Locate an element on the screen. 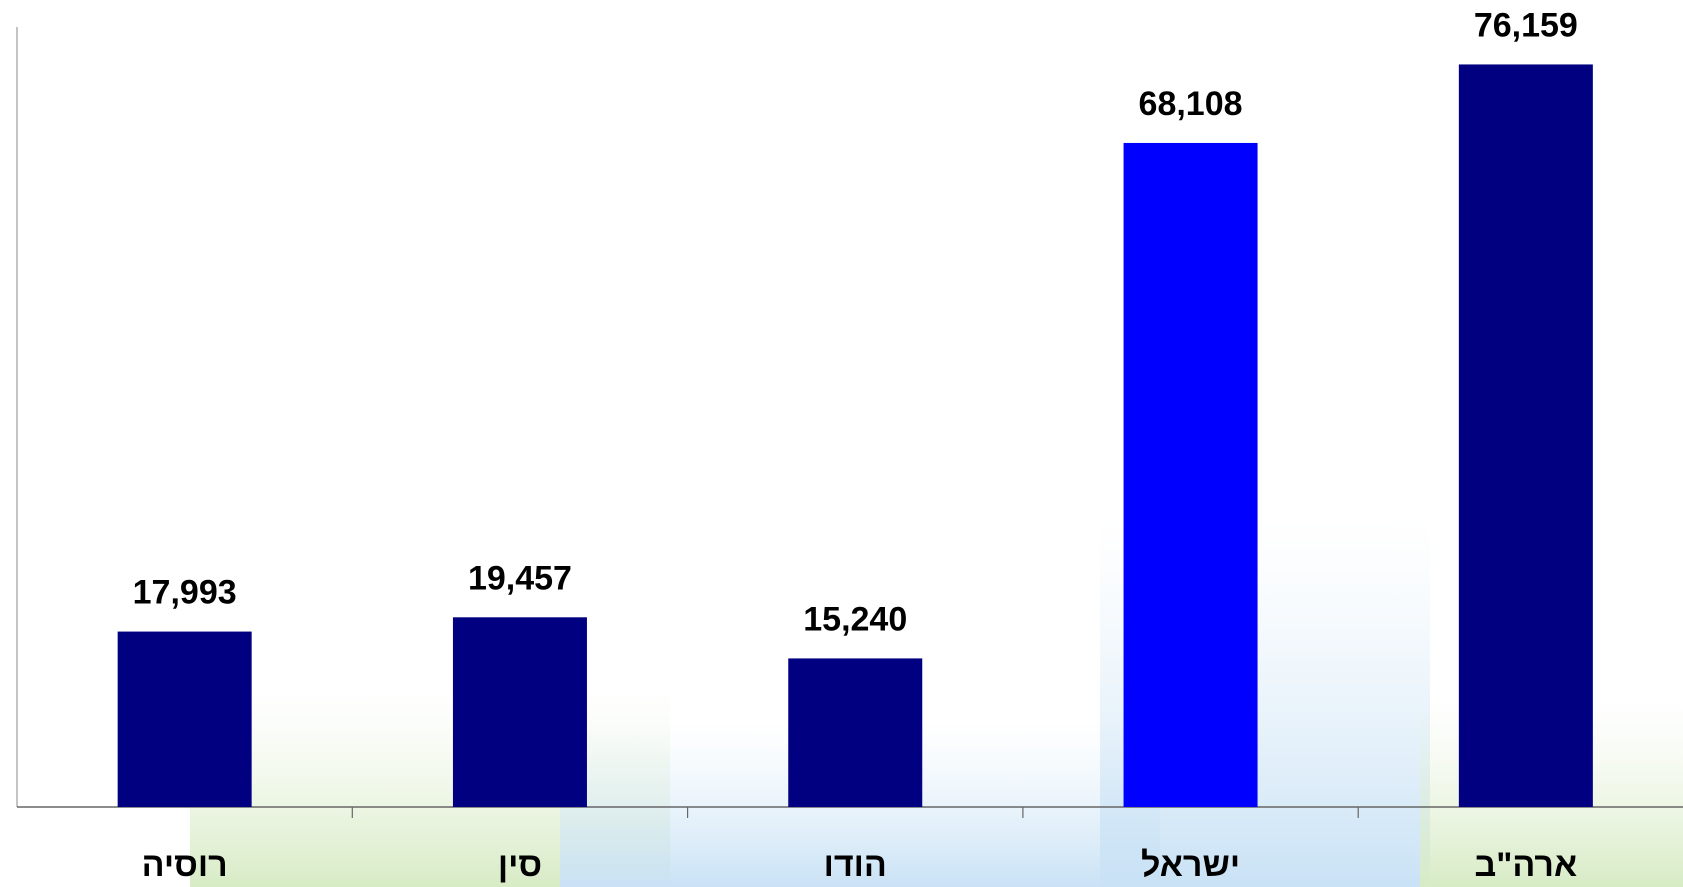 This screenshot has width=1683, height=887. x-tick-label: הודו is located at coordinates (855, 865).